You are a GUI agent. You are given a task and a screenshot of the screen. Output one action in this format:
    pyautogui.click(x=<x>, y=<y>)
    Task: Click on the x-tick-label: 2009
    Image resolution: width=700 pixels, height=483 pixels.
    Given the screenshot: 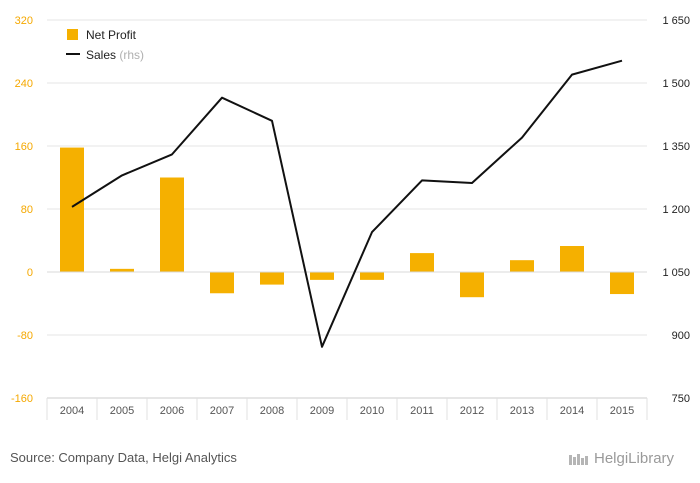 What is the action you would take?
    pyautogui.click(x=322, y=411)
    